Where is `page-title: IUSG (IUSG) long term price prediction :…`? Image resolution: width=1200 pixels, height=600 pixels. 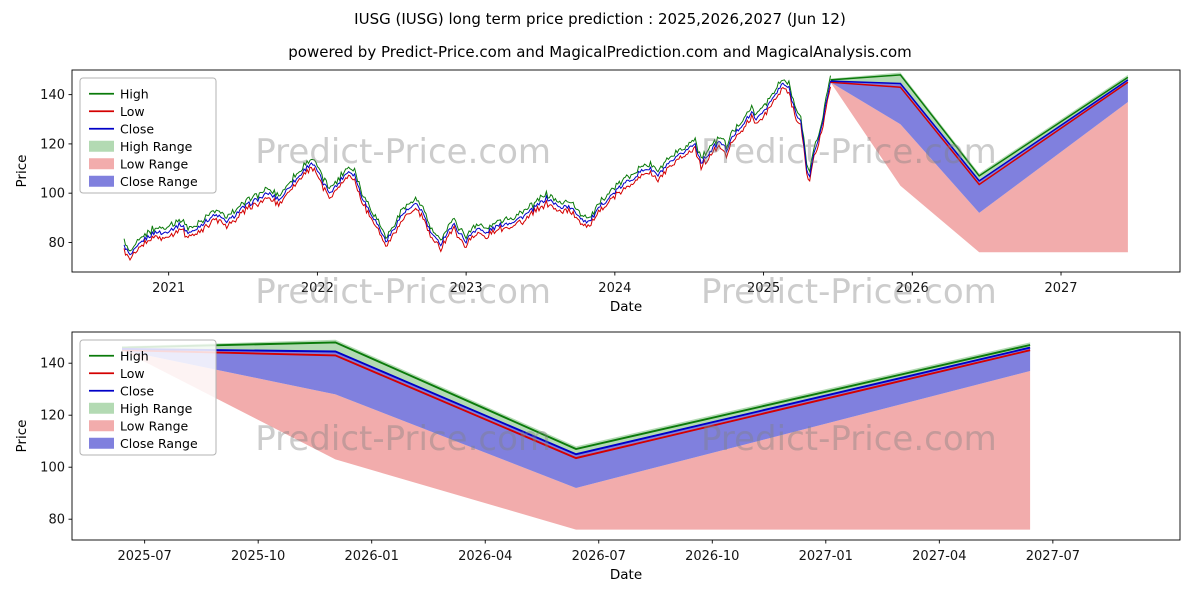 page-title: IUSG (IUSG) long term price prediction :… is located at coordinates (600, 19).